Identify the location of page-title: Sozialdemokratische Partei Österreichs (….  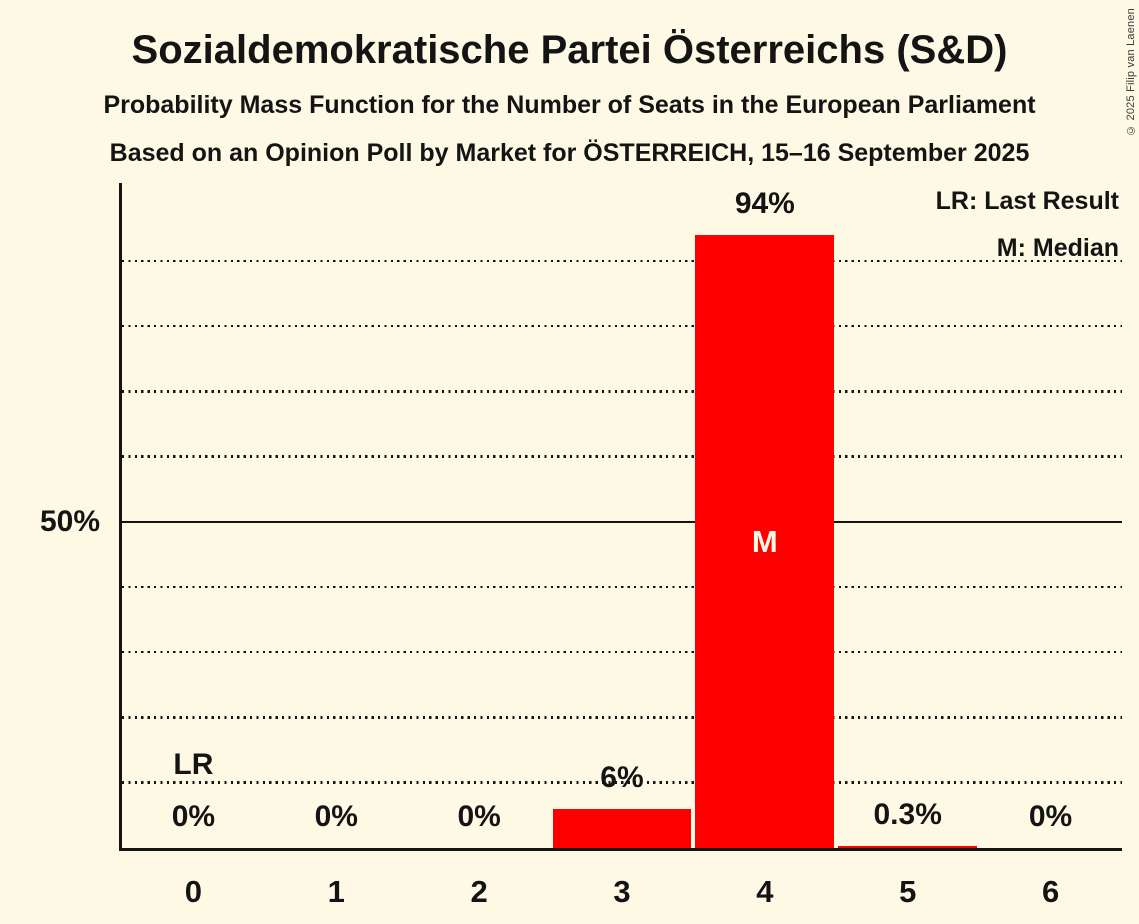
(569, 50).